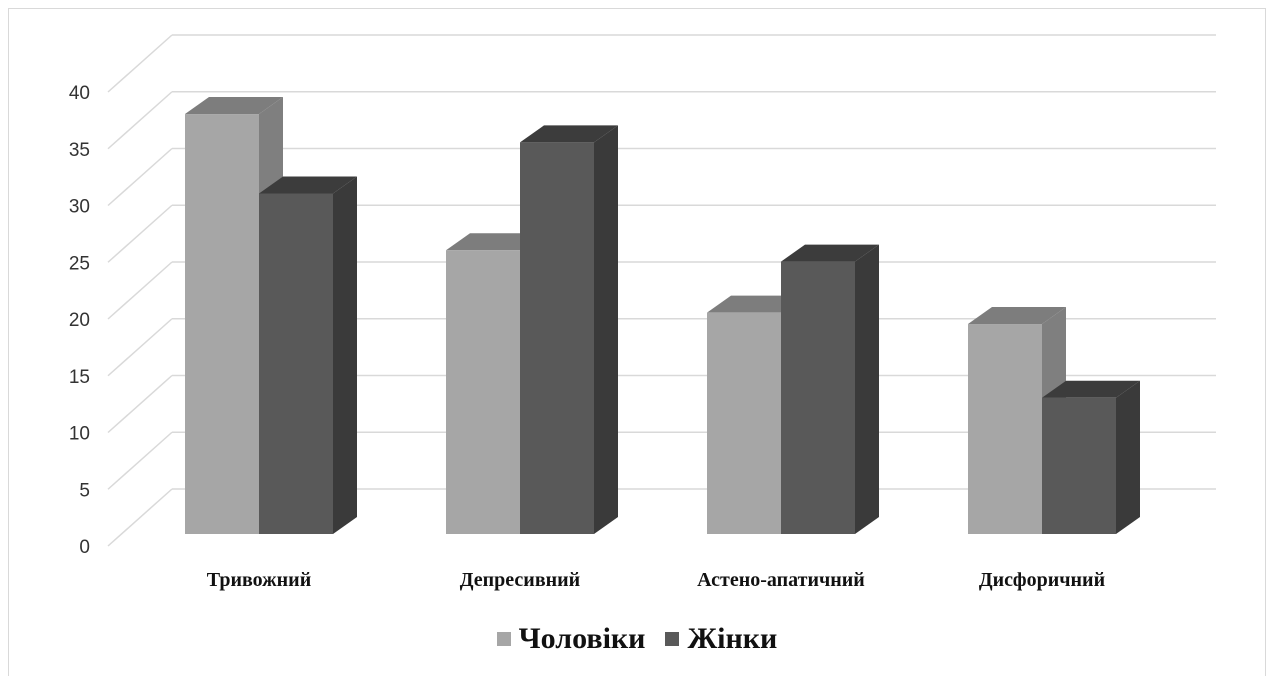  I want to click on y-axis-ticks: 0 5 10 15 20 25 30 35 40, so click(79, 320).